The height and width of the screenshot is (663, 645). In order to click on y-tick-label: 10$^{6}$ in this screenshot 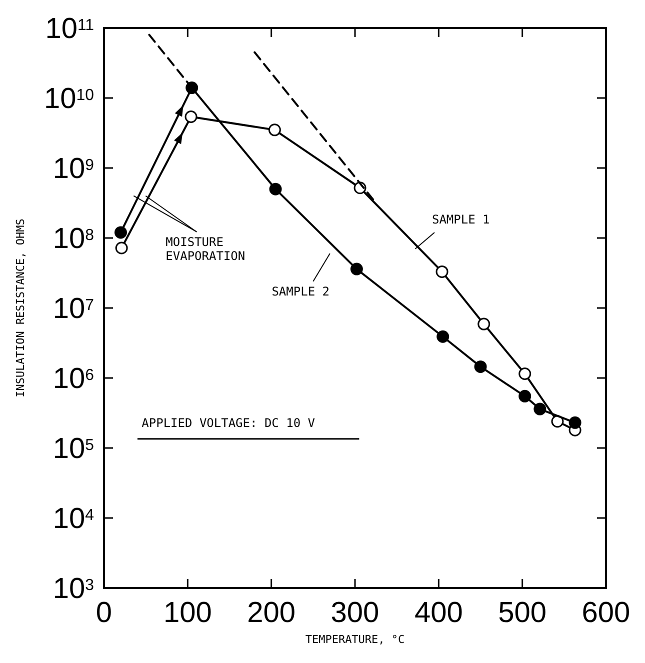, I will do `click(73, 379)`.